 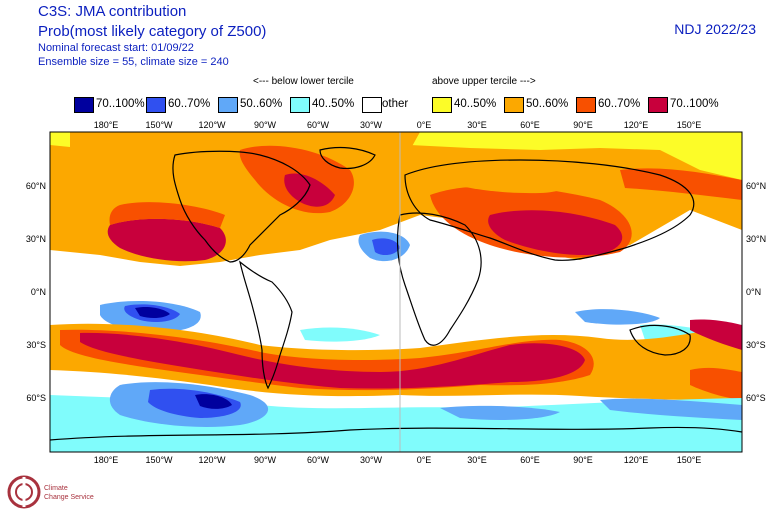 I want to click on legend-label-below-70: 70..100%, so click(x=120, y=104).